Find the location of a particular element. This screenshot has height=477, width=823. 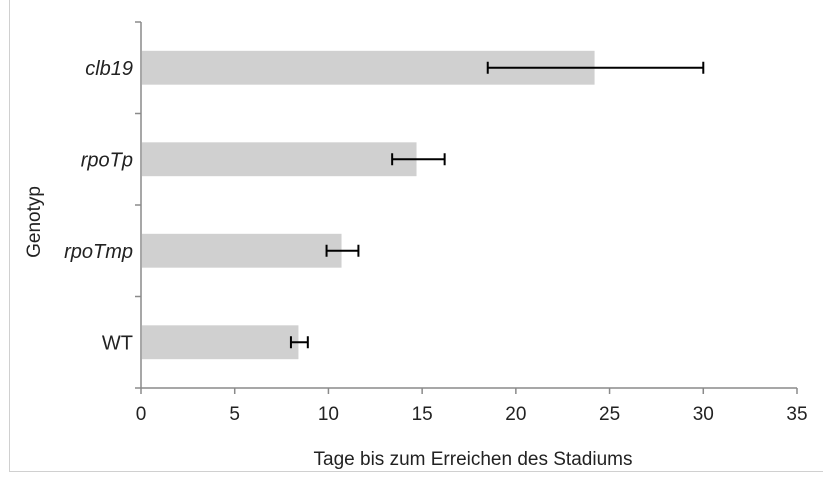

category-labels: clb19 rpoTp rpoTmp WT is located at coordinates (98, 206).